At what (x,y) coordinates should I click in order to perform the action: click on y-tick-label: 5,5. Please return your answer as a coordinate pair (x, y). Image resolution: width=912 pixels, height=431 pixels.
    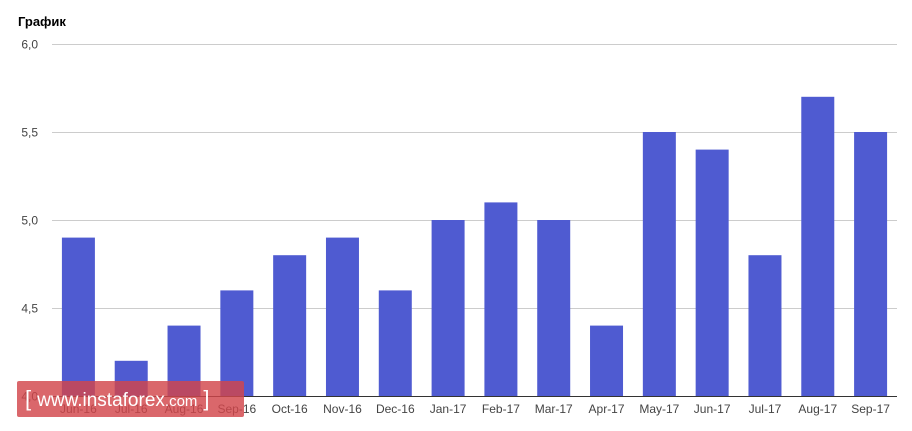
    Looking at the image, I should click on (29, 133).